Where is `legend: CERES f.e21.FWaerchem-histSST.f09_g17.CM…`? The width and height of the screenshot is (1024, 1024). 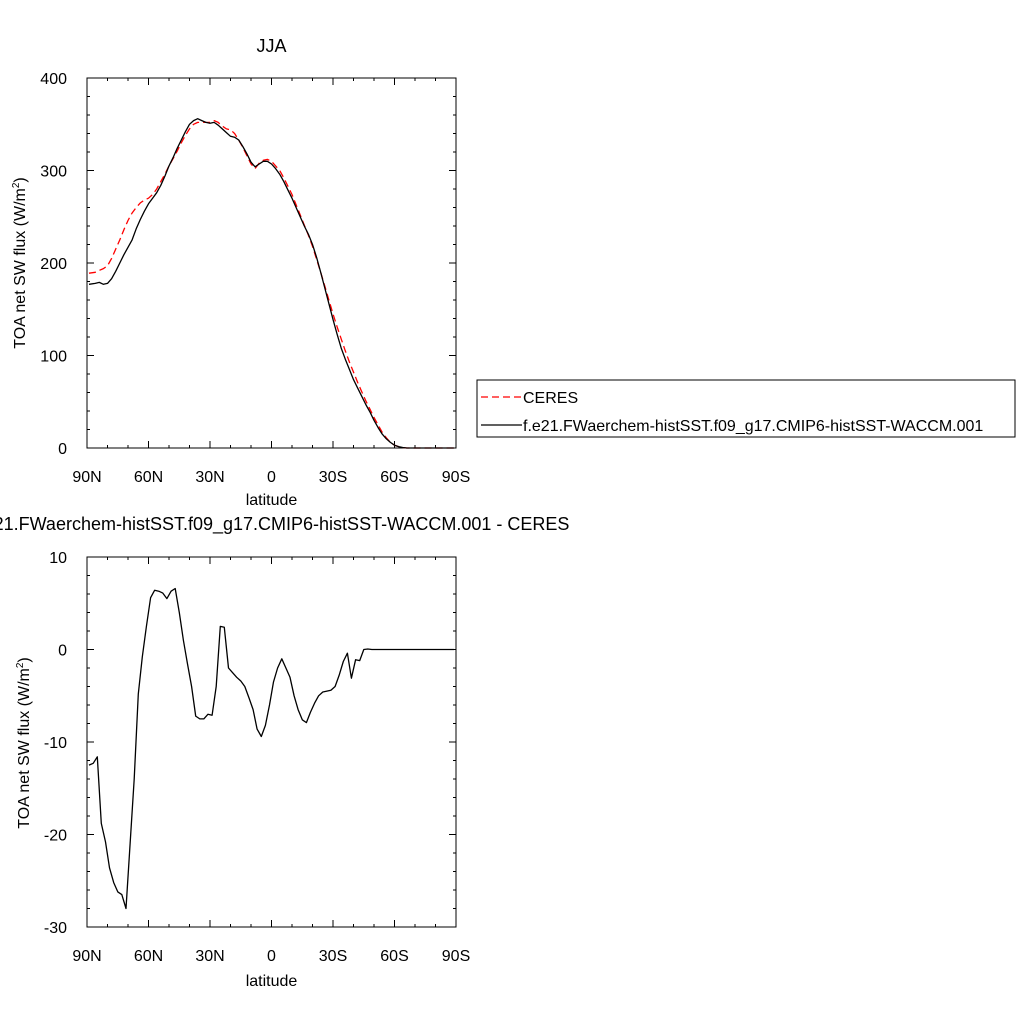
legend: CERES f.e21.FWaerchem-histSST.f09_g17.CM… is located at coordinates (746, 408).